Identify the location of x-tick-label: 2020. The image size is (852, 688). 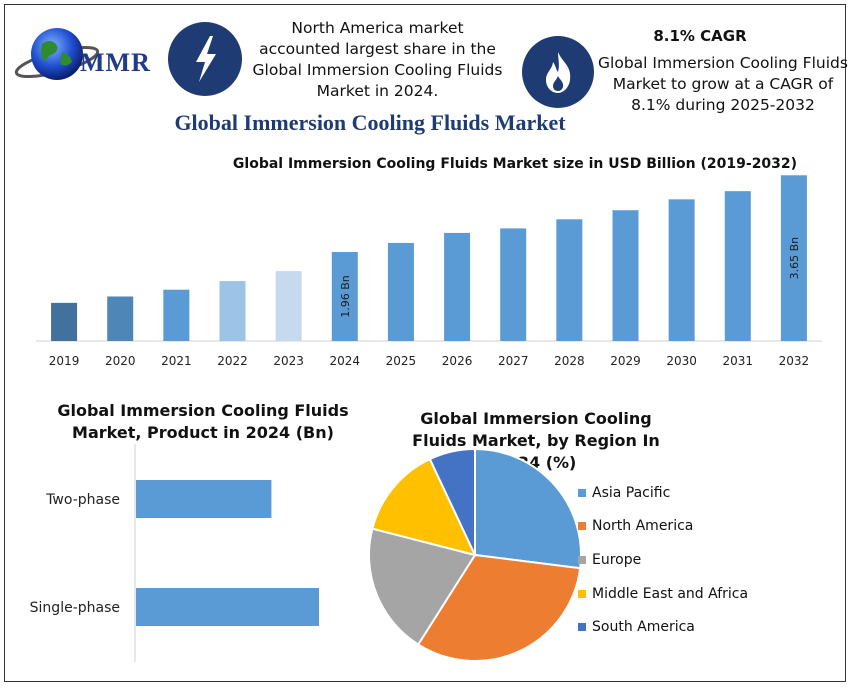
(120, 361).